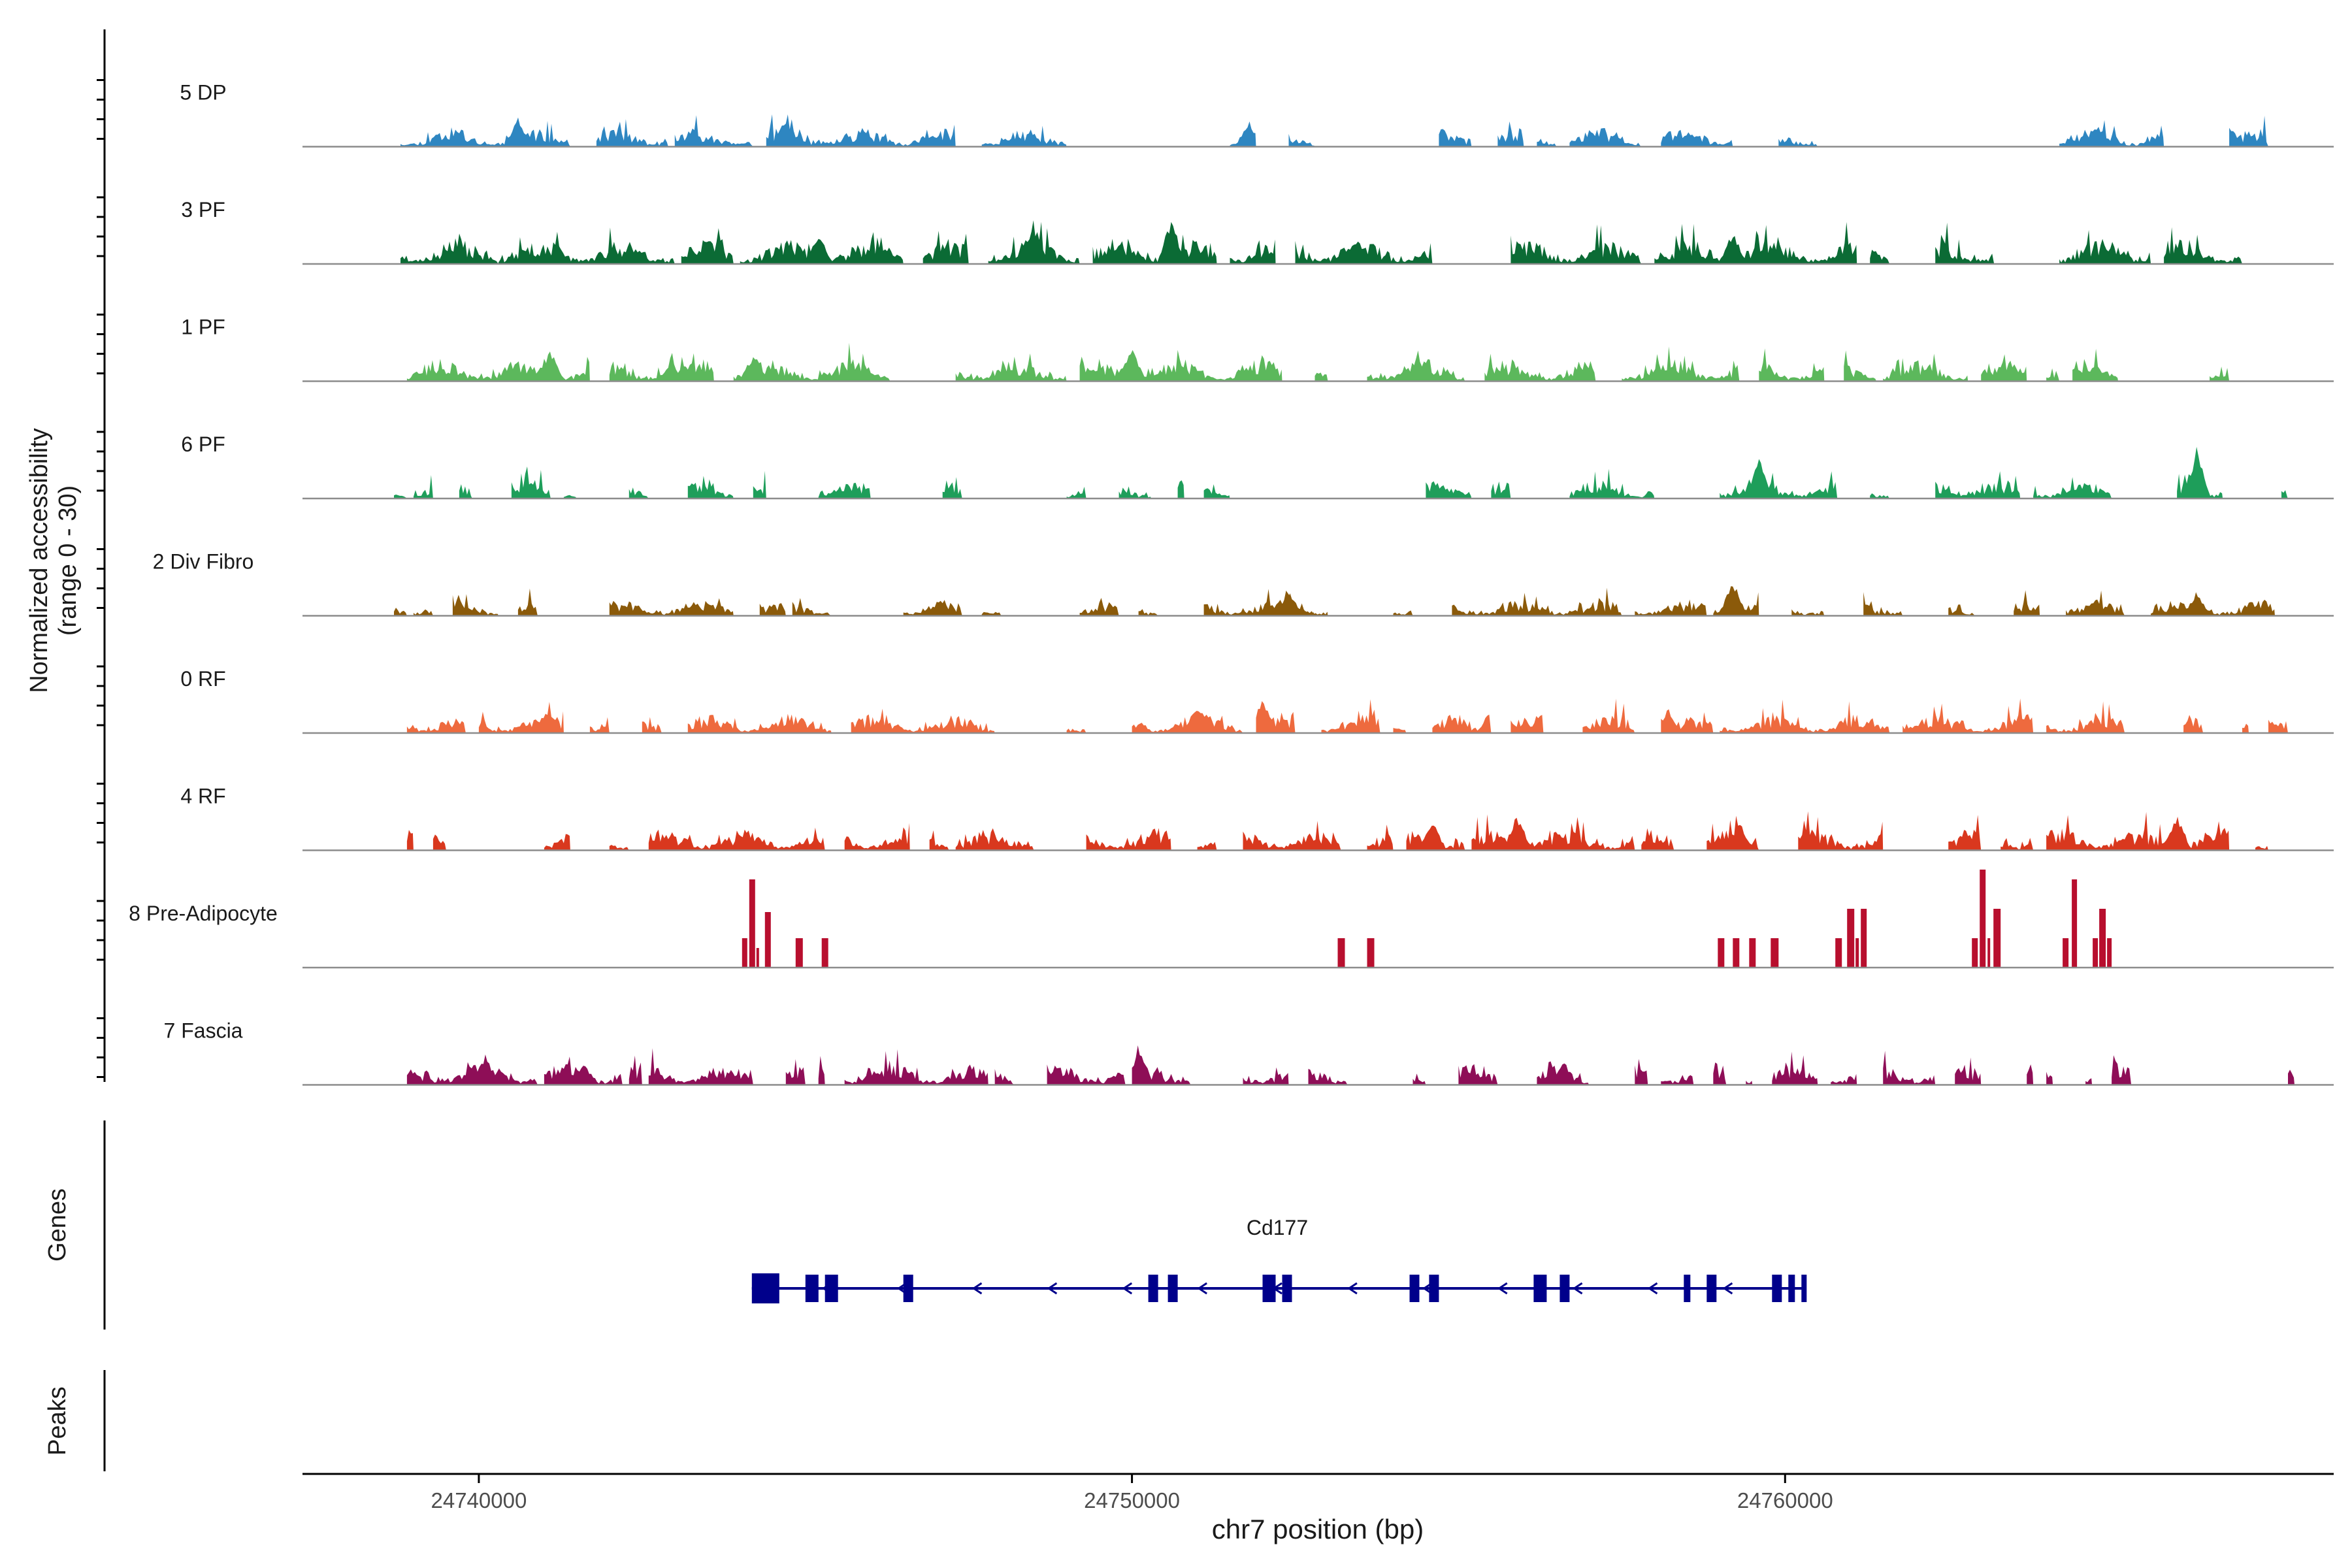  What do you see at coordinates (203, 913) in the screenshot?
I see `track-label: 8 Pre-Adipocyte` at bounding box center [203, 913].